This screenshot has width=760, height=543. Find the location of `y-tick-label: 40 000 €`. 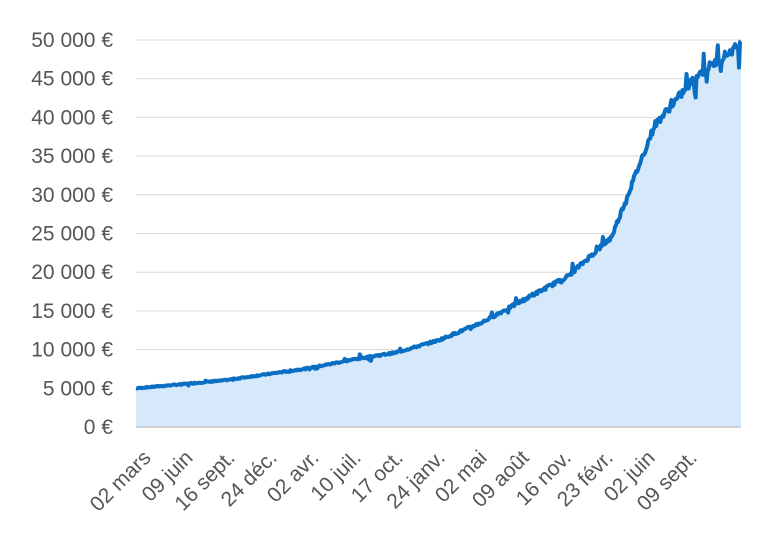

y-tick-label: 40 000 € is located at coordinates (72, 117).